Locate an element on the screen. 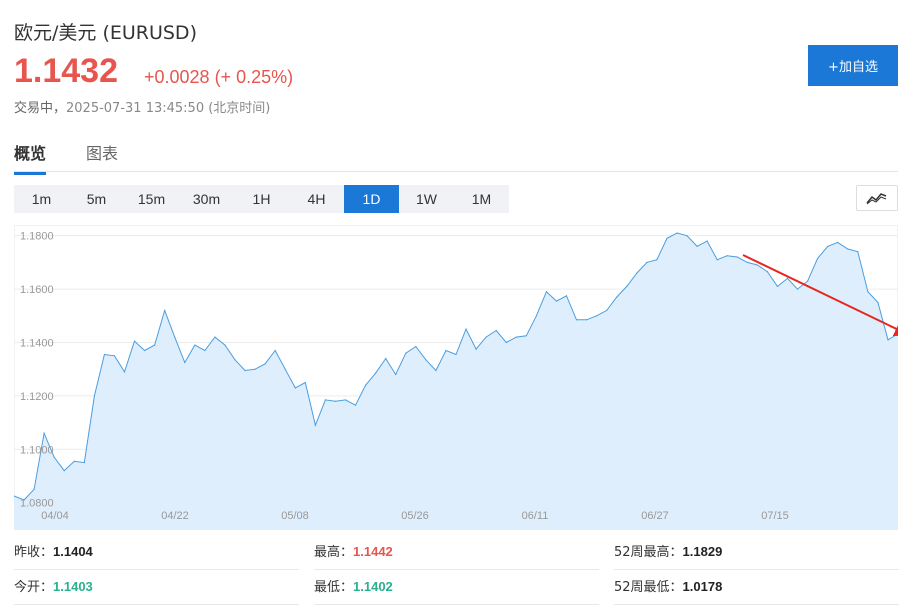  tab-overview: 概览 is located at coordinates (30, 157).